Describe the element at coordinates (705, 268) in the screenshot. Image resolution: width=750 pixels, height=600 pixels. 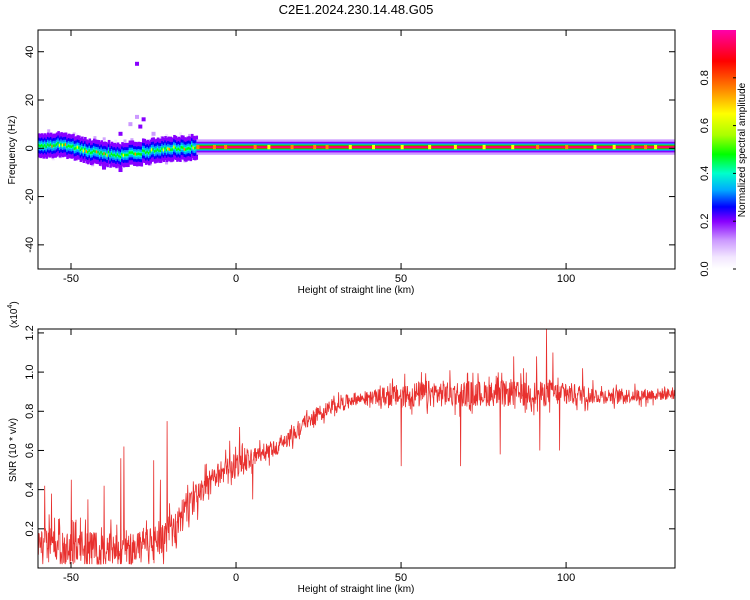
I see `colorbar-tick-label: 0.0` at that location.